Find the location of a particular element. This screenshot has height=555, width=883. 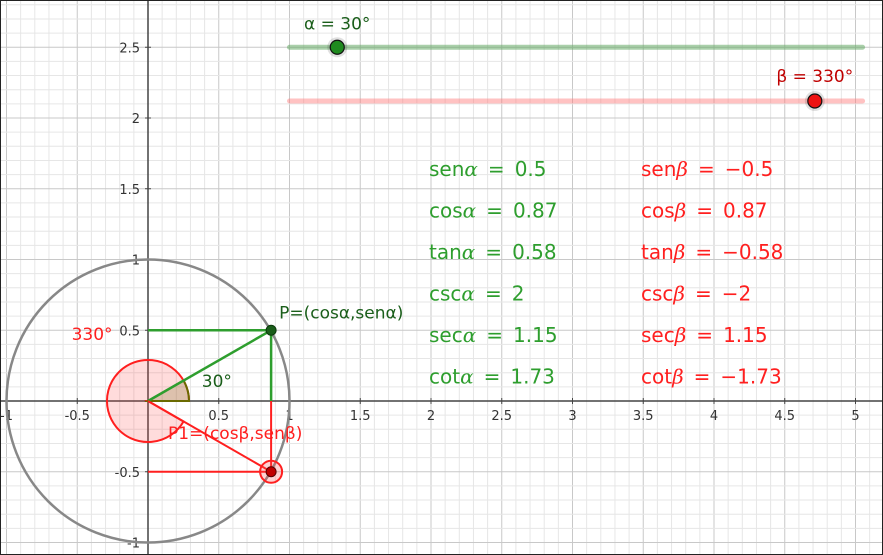

x-tick-label: 4 is located at coordinates (714, 416).